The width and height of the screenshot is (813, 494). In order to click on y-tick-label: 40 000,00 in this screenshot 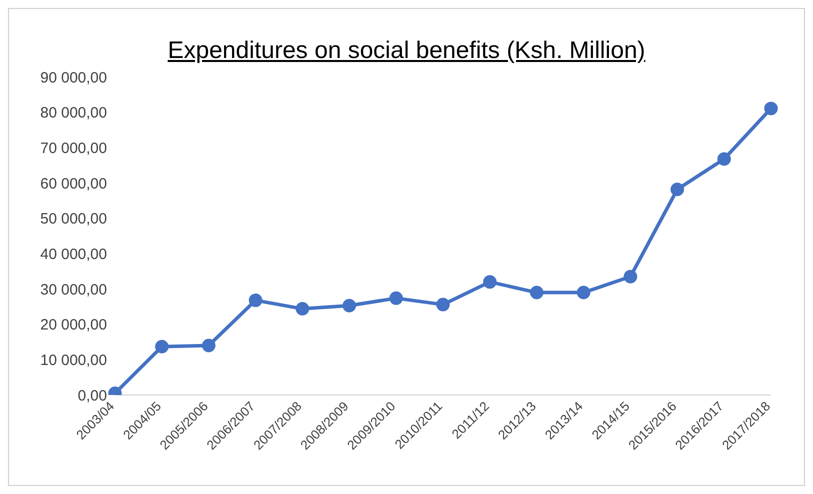, I will do `click(73, 254)`.